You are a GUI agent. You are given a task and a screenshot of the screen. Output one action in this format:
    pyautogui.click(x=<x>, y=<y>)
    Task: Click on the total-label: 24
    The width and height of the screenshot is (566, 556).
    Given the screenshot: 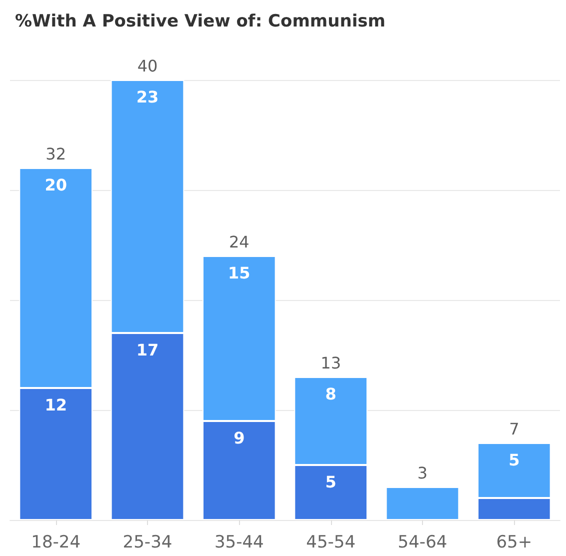 What is the action you would take?
    pyautogui.click(x=239, y=242)
    